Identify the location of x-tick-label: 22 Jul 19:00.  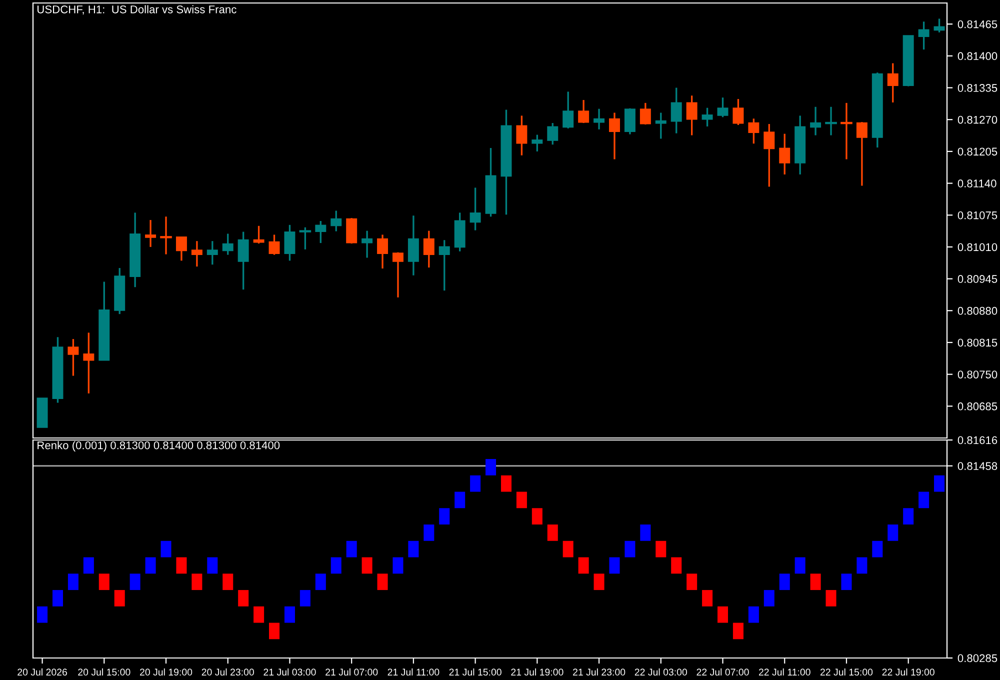
(908, 672).